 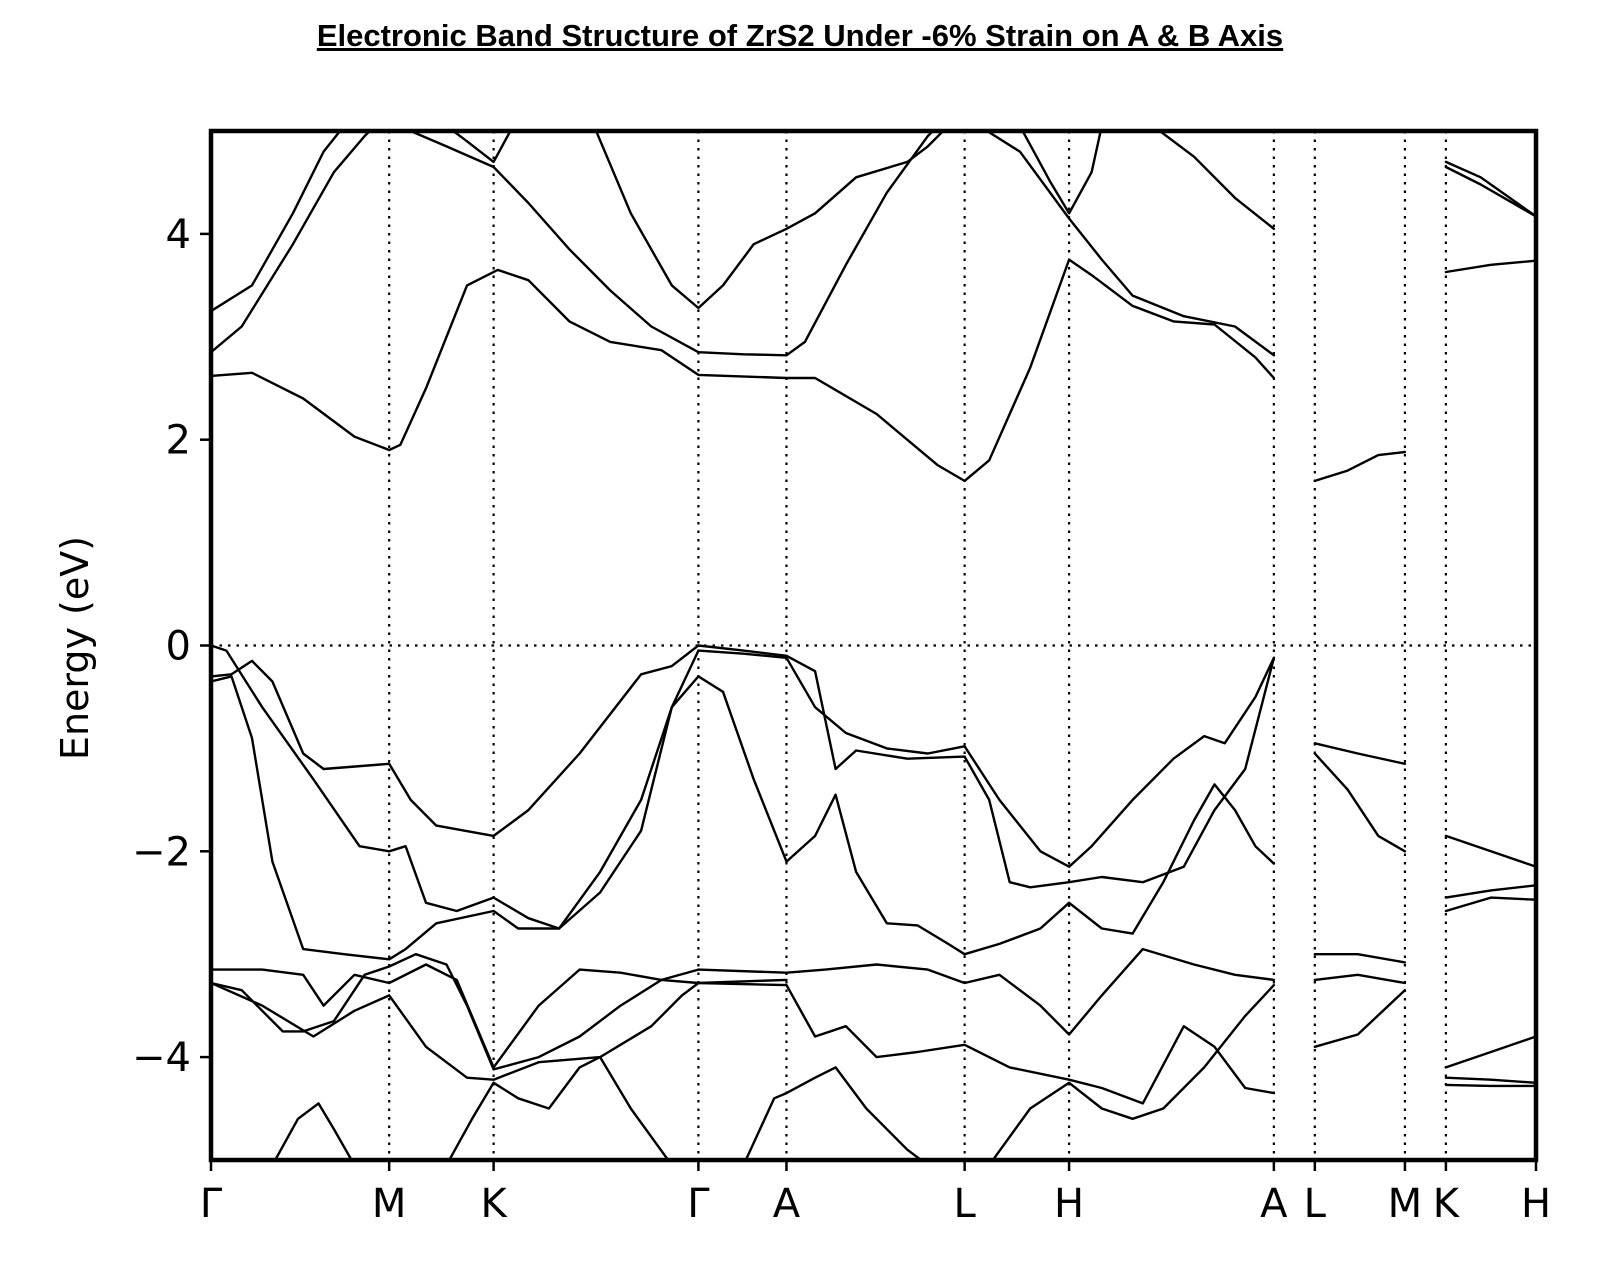 I want to click on y-tick-label: 0, so click(x=178, y=647).